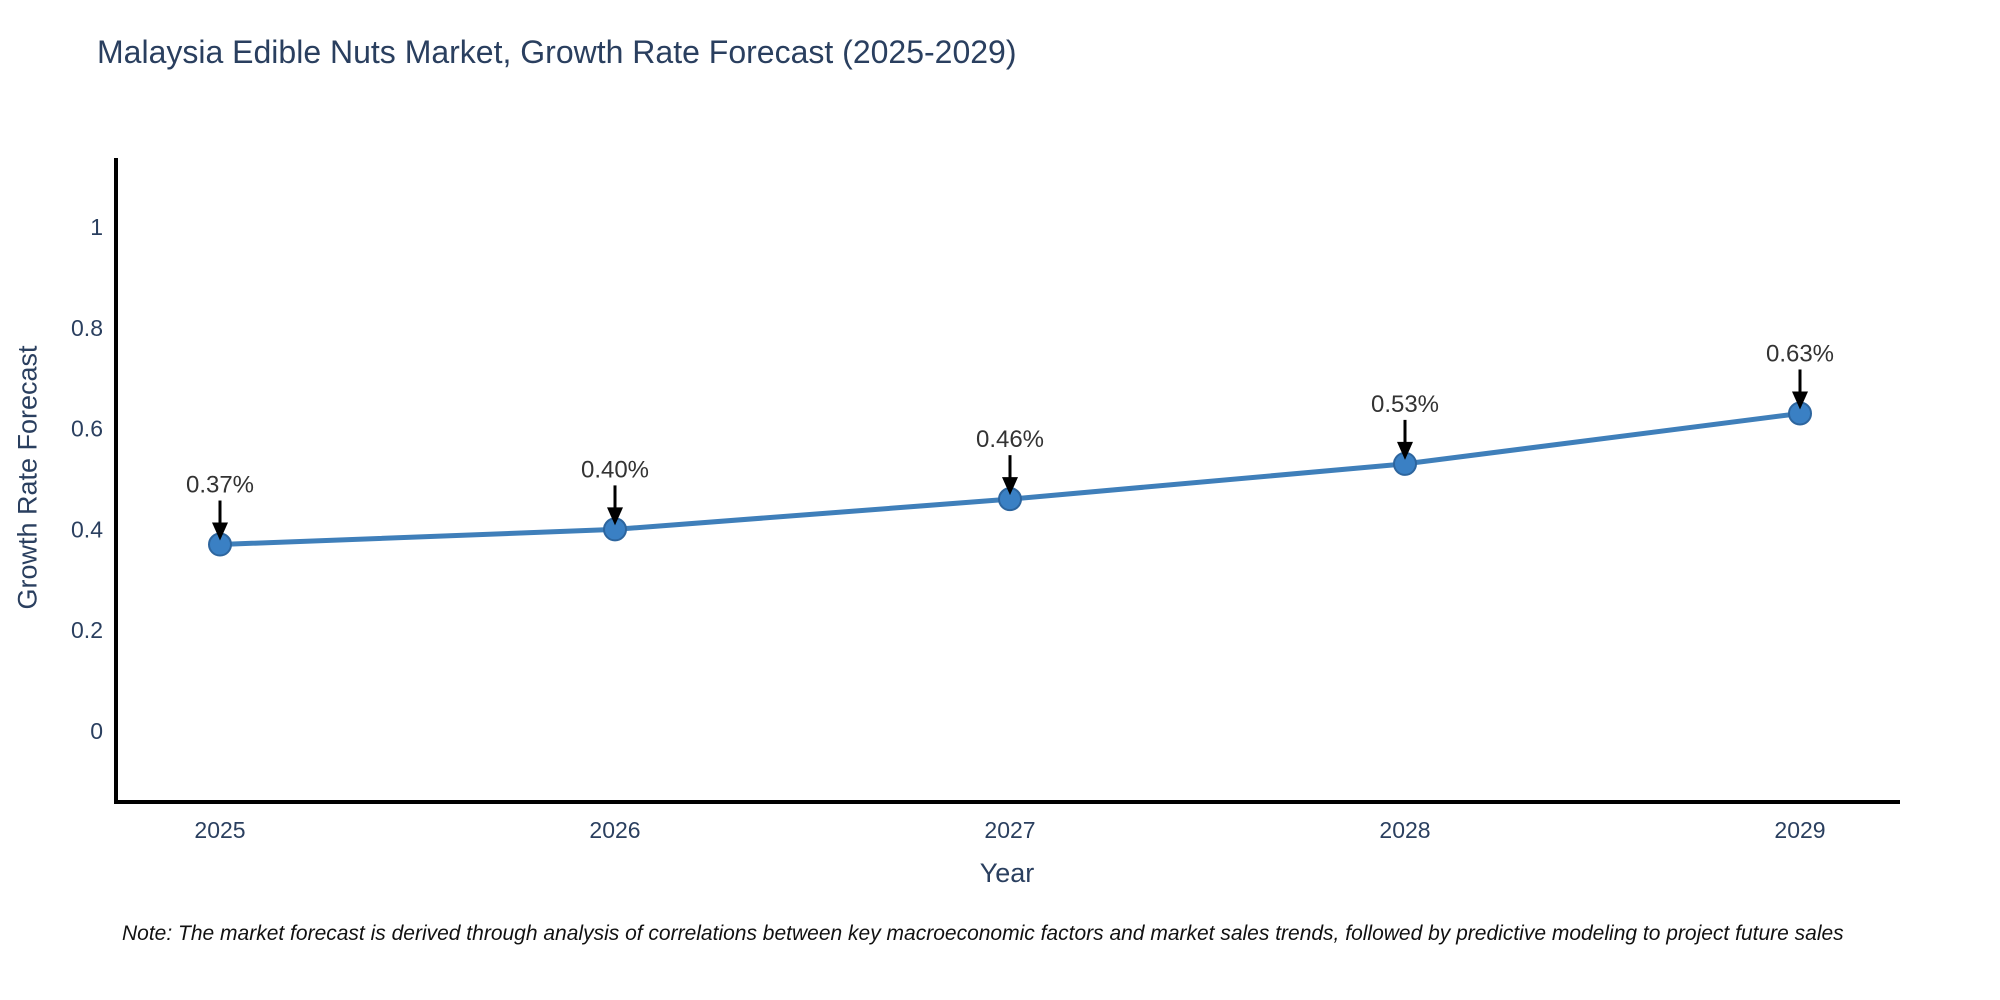 The image size is (2000, 1000). What do you see at coordinates (87, 630) in the screenshot?
I see `y-tick-label-0.2: 0.2` at bounding box center [87, 630].